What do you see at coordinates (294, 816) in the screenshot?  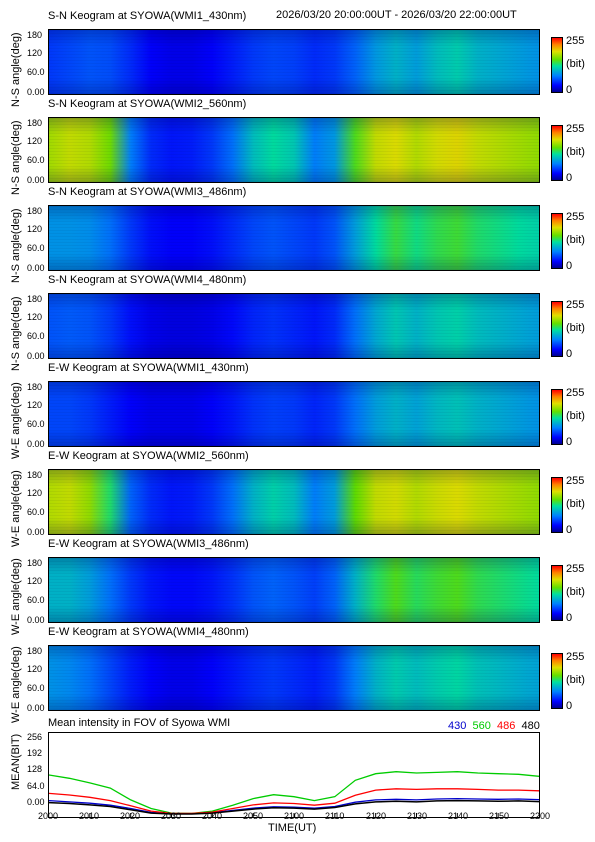 I see `mean-xtick: 2100` at bounding box center [294, 816].